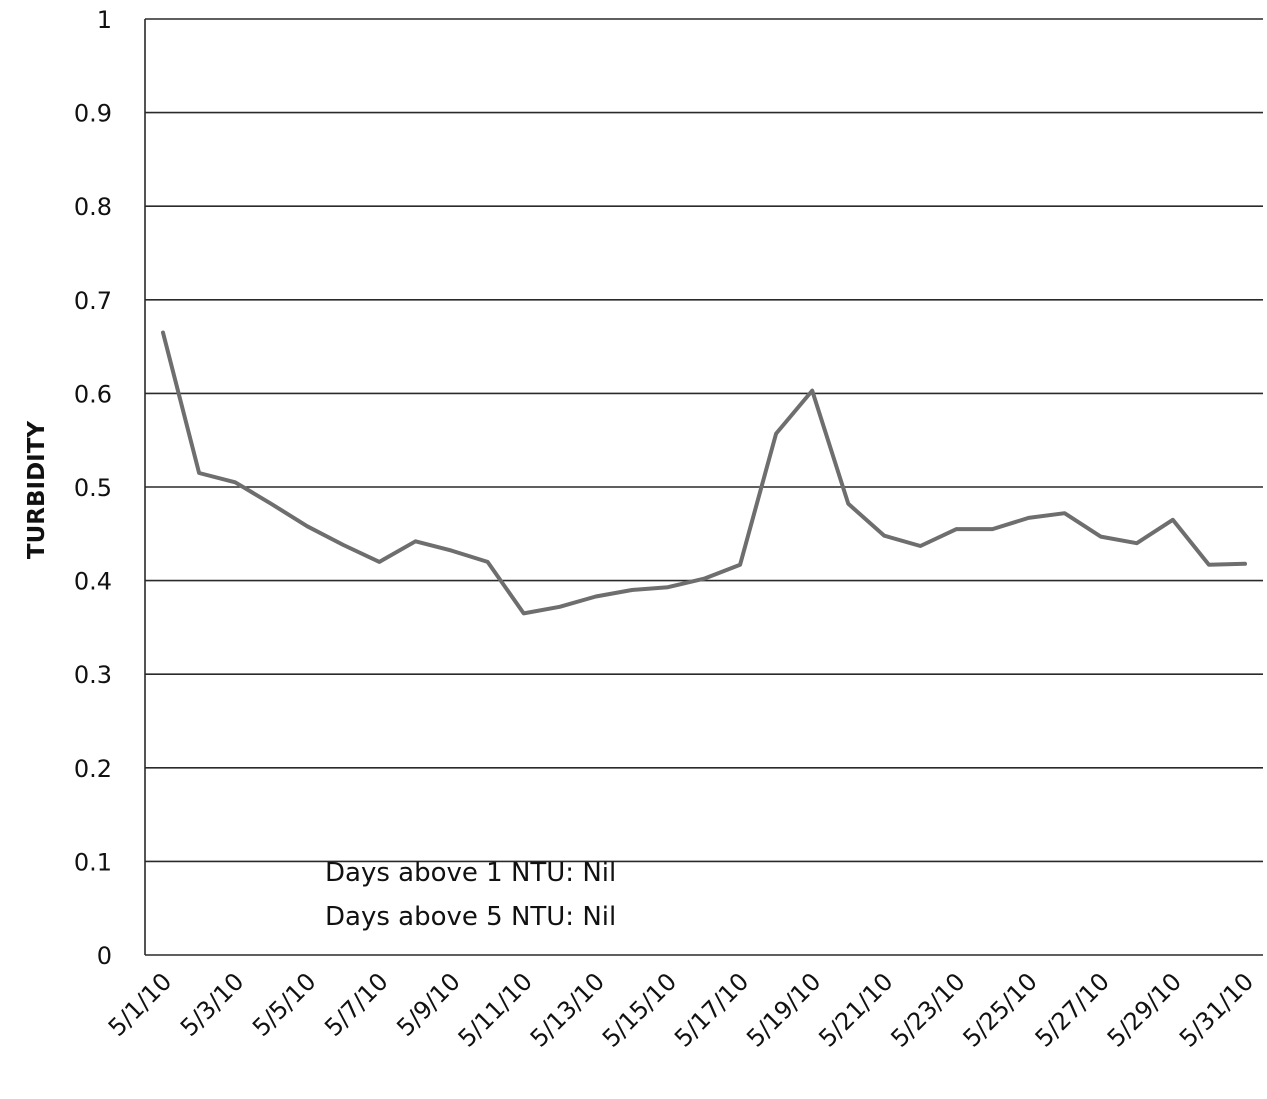 This screenshot has height=1099, width=1267. Describe the element at coordinates (711, 1009) in the screenshot. I see `x-tick-label: 5/17/10` at that location.